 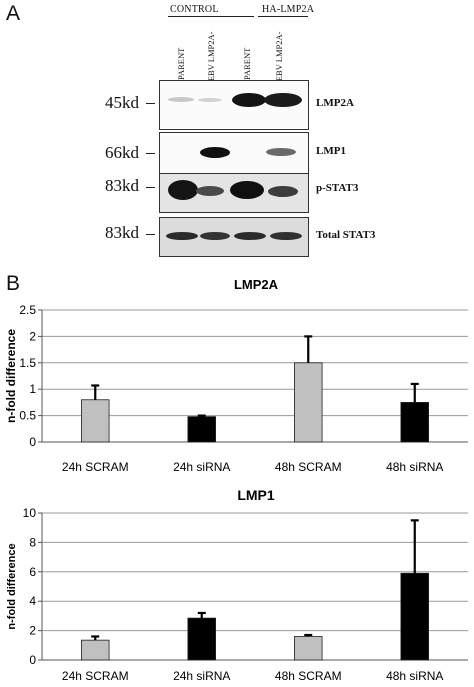 What do you see at coordinates (234, 153) in the screenshot?
I see `blot-lmp1` at bounding box center [234, 153].